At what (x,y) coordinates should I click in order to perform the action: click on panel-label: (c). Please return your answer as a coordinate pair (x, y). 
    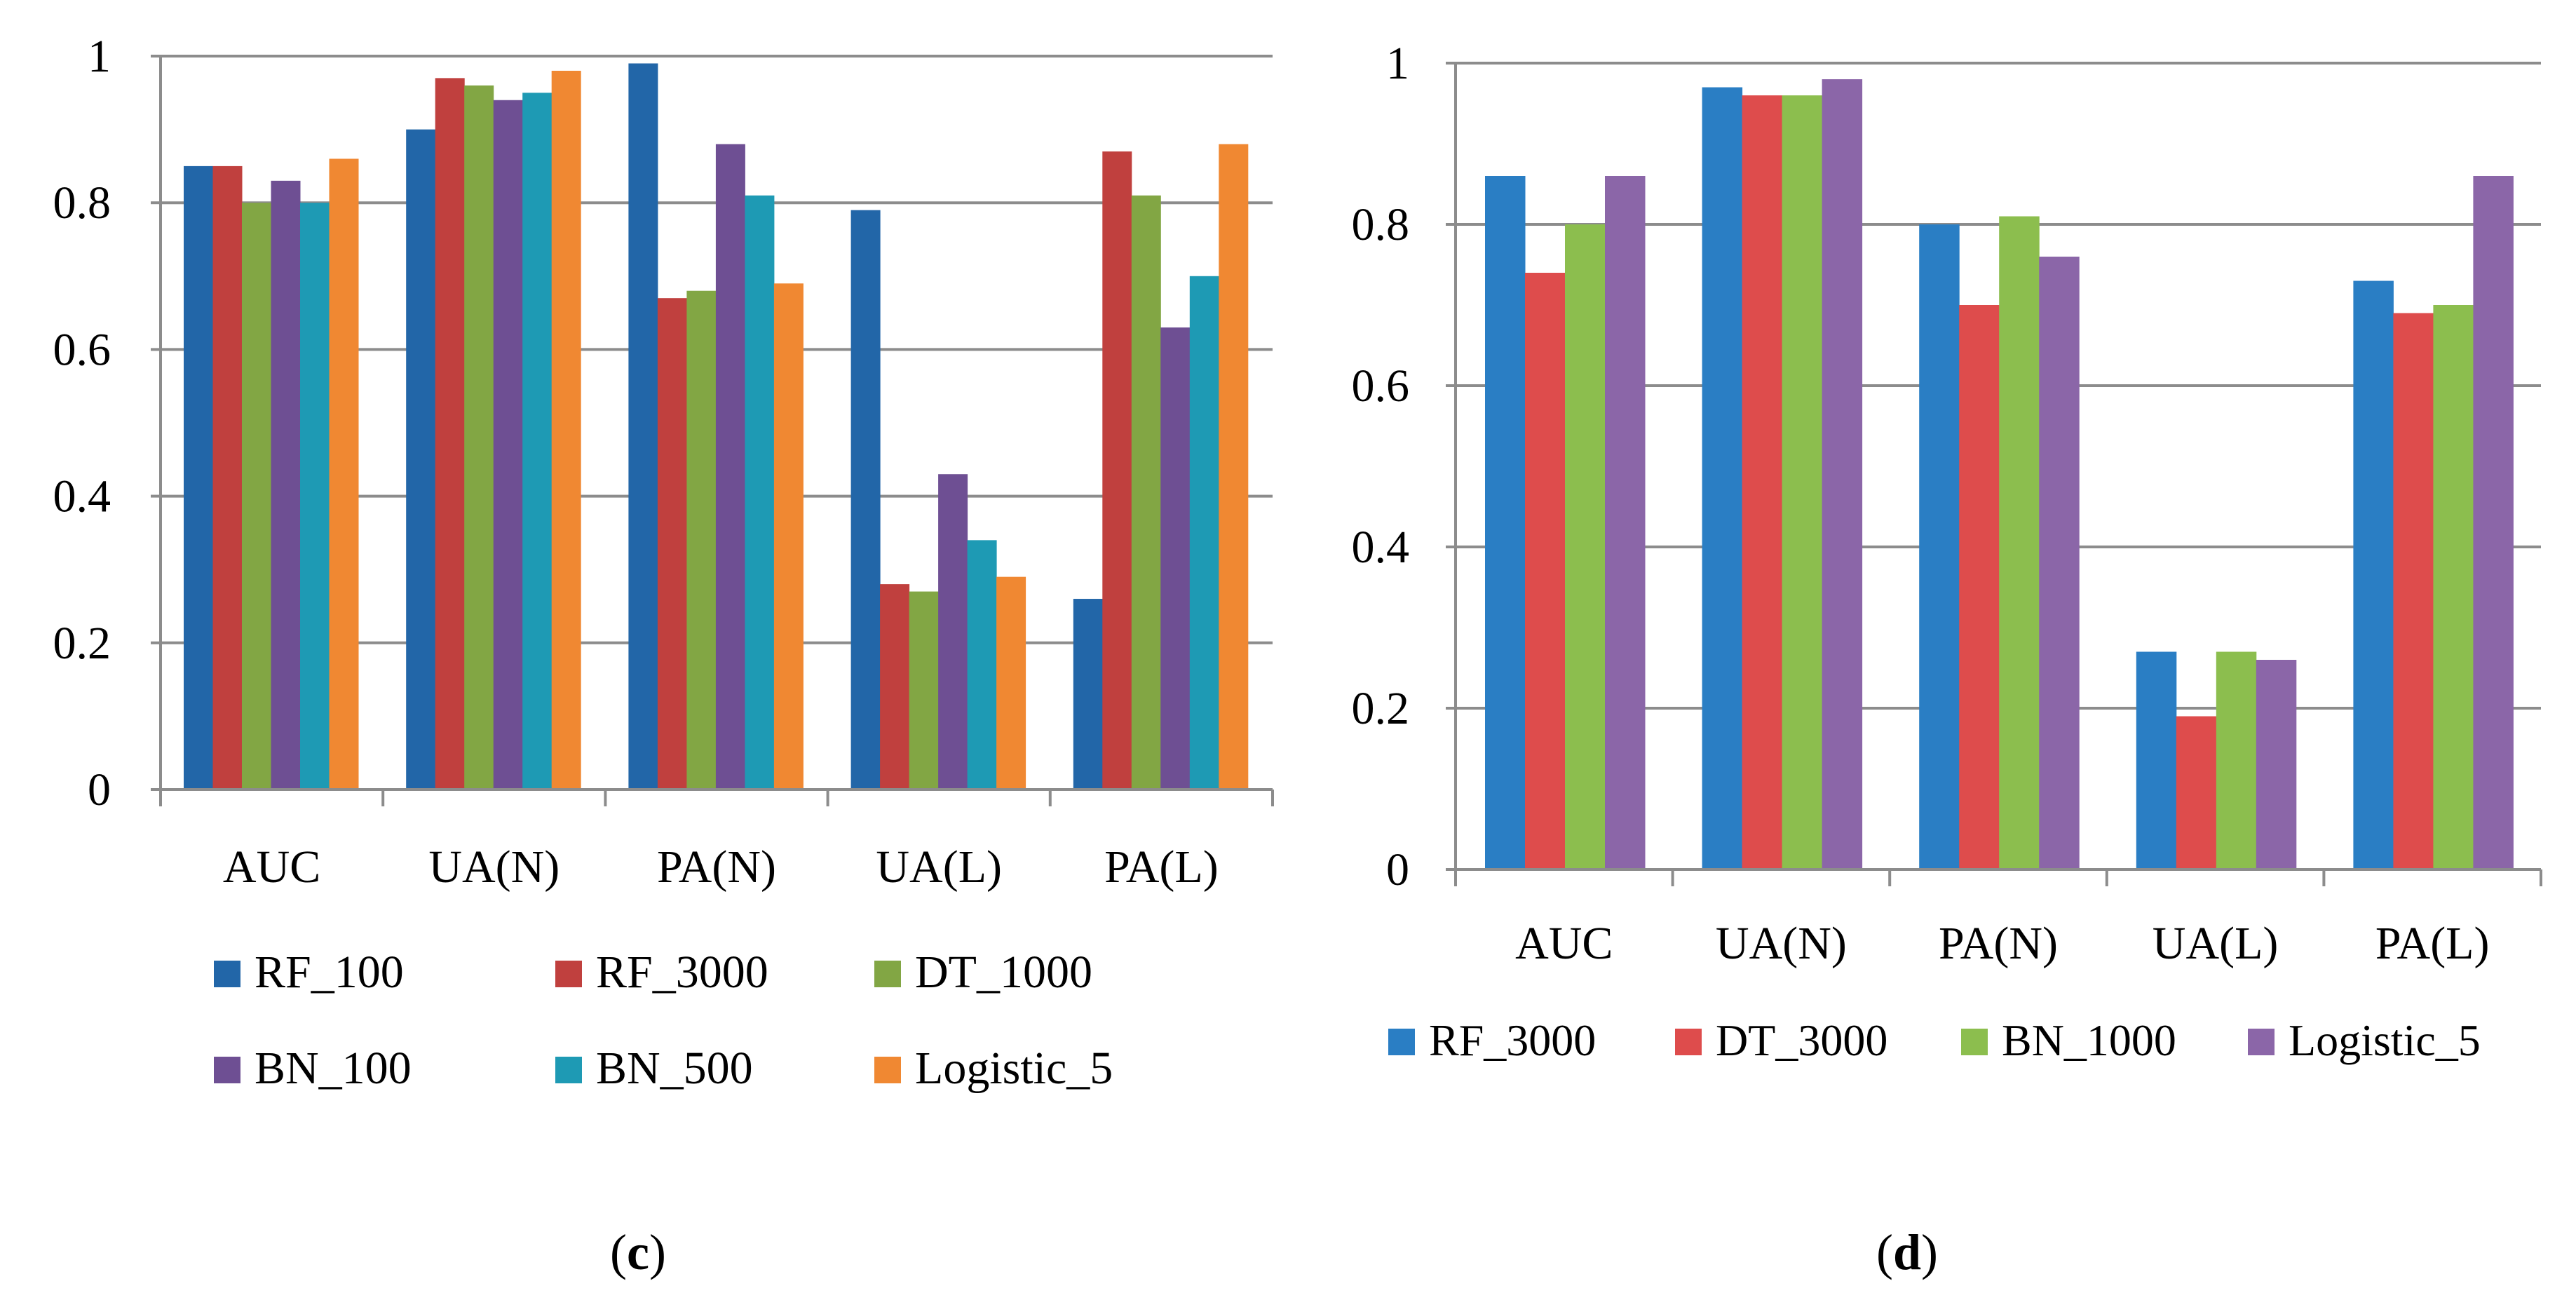
    Looking at the image, I should click on (638, 1252).